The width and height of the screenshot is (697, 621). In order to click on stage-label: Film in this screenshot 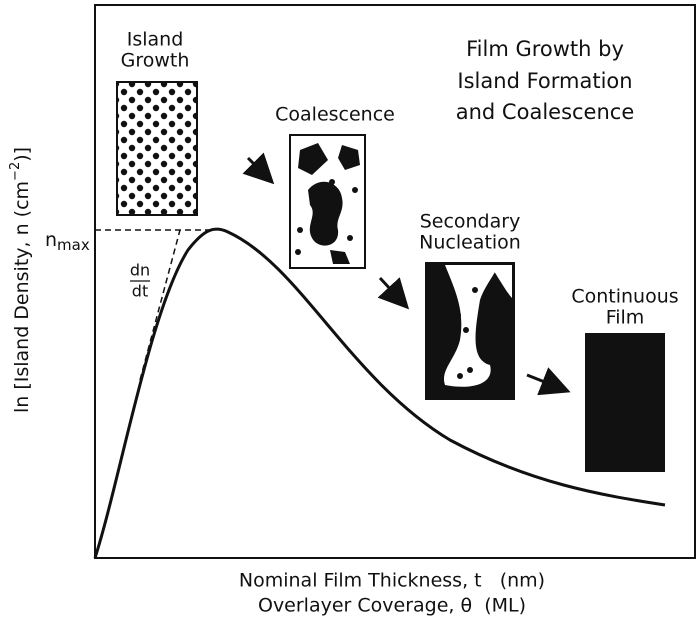, I will do `click(625, 318)`.